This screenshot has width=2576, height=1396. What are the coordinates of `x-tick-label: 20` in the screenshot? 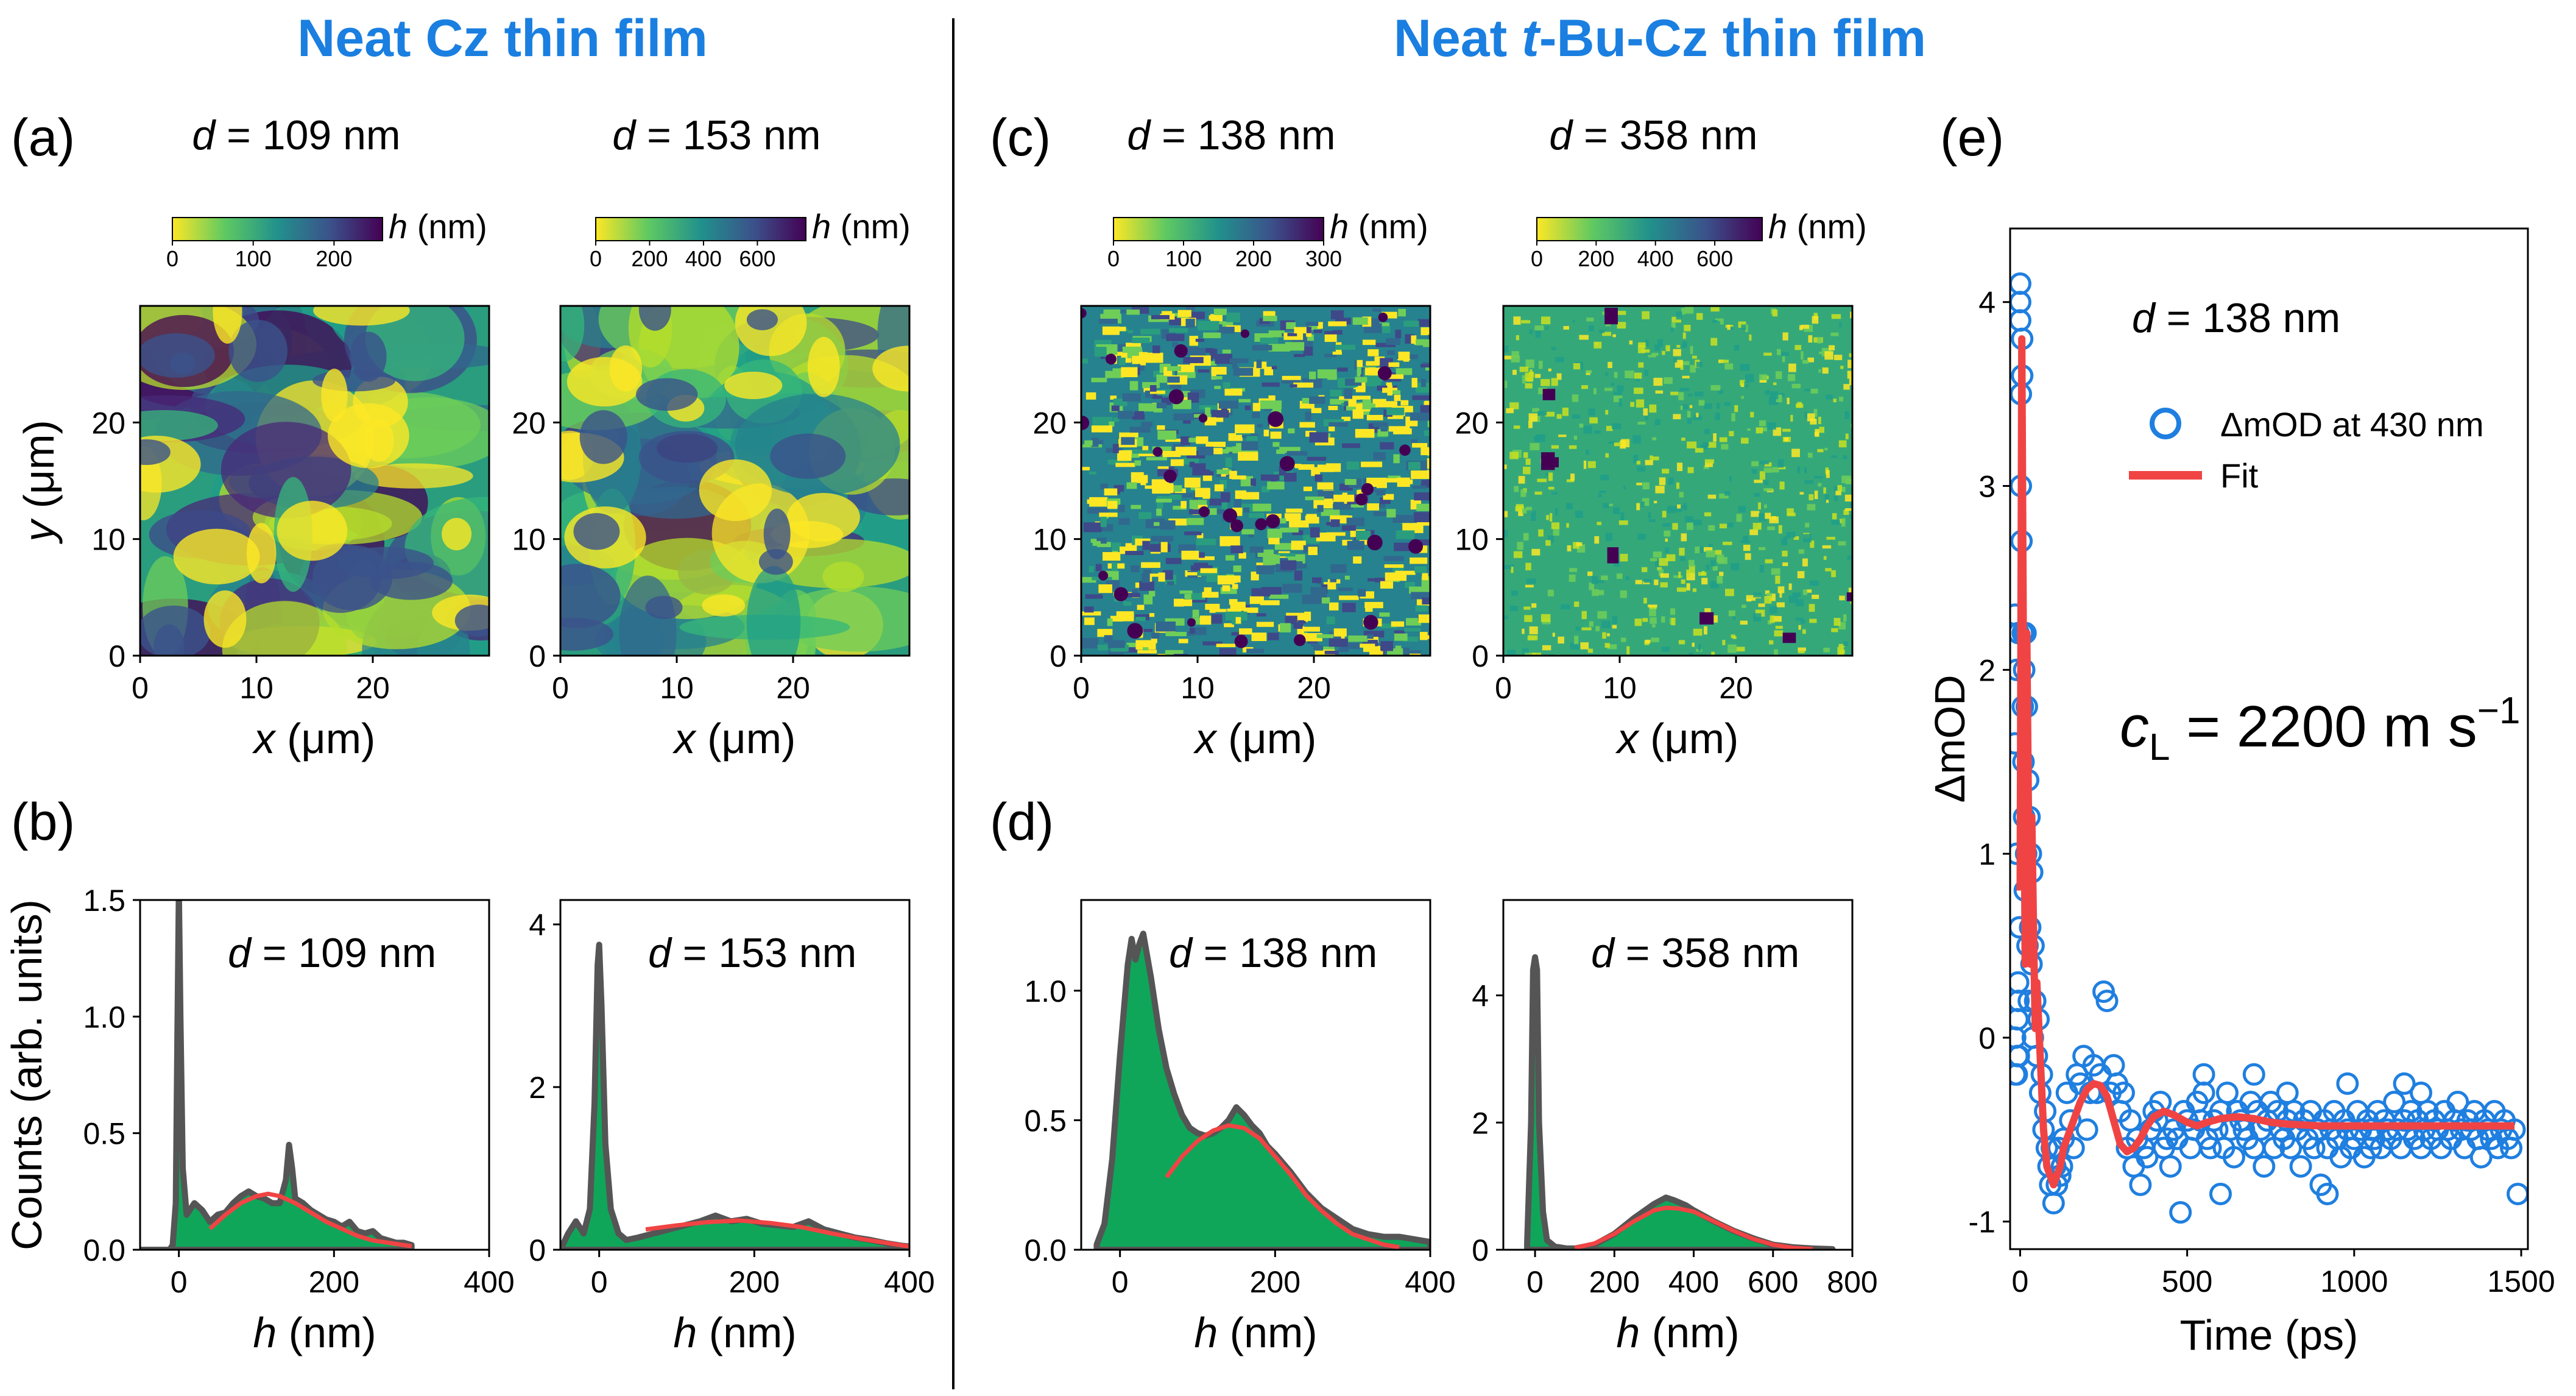 It's located at (373, 688).